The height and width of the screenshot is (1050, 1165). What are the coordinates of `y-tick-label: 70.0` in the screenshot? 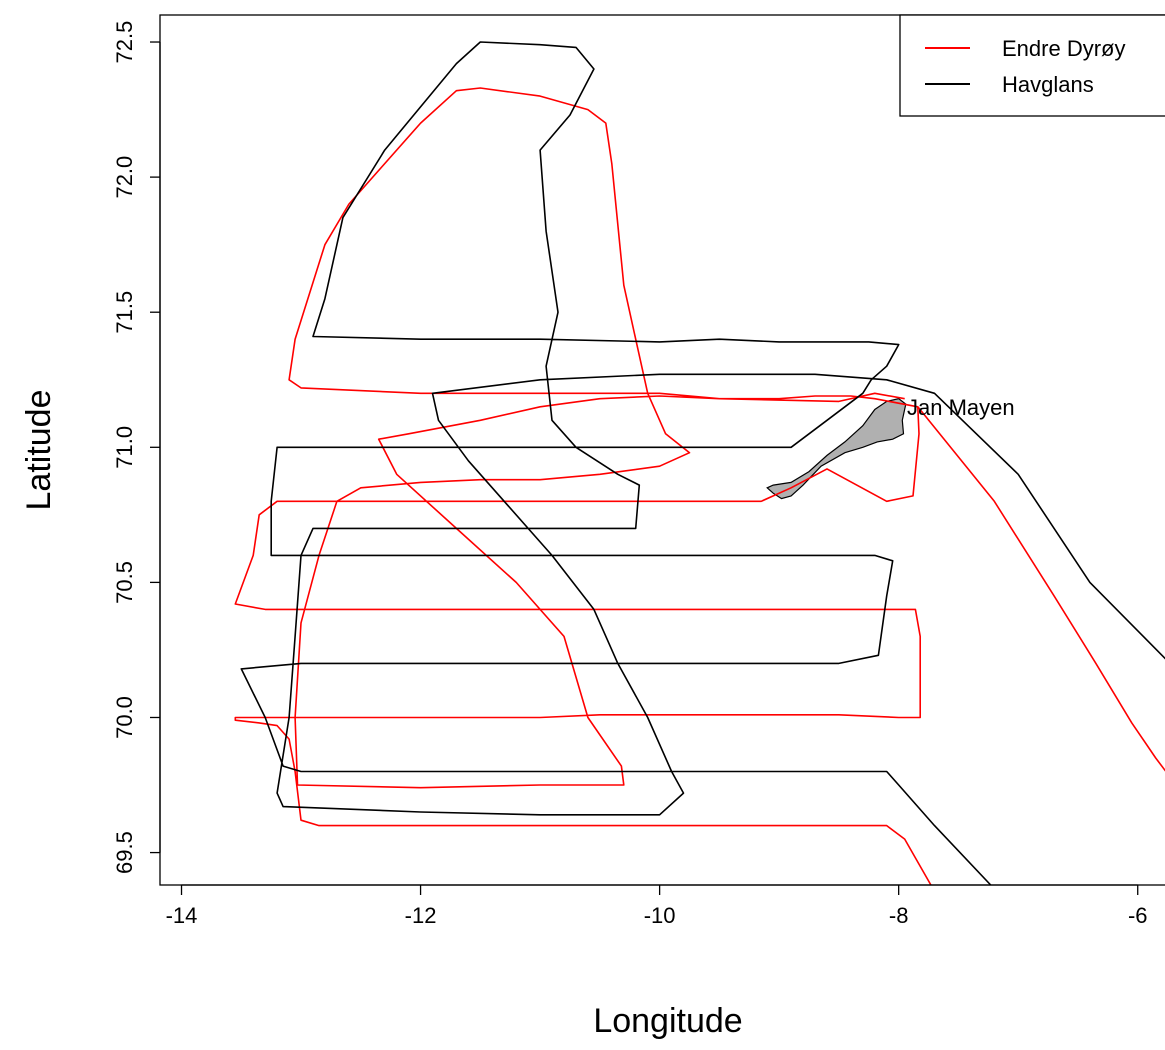 It's located at (124, 717).